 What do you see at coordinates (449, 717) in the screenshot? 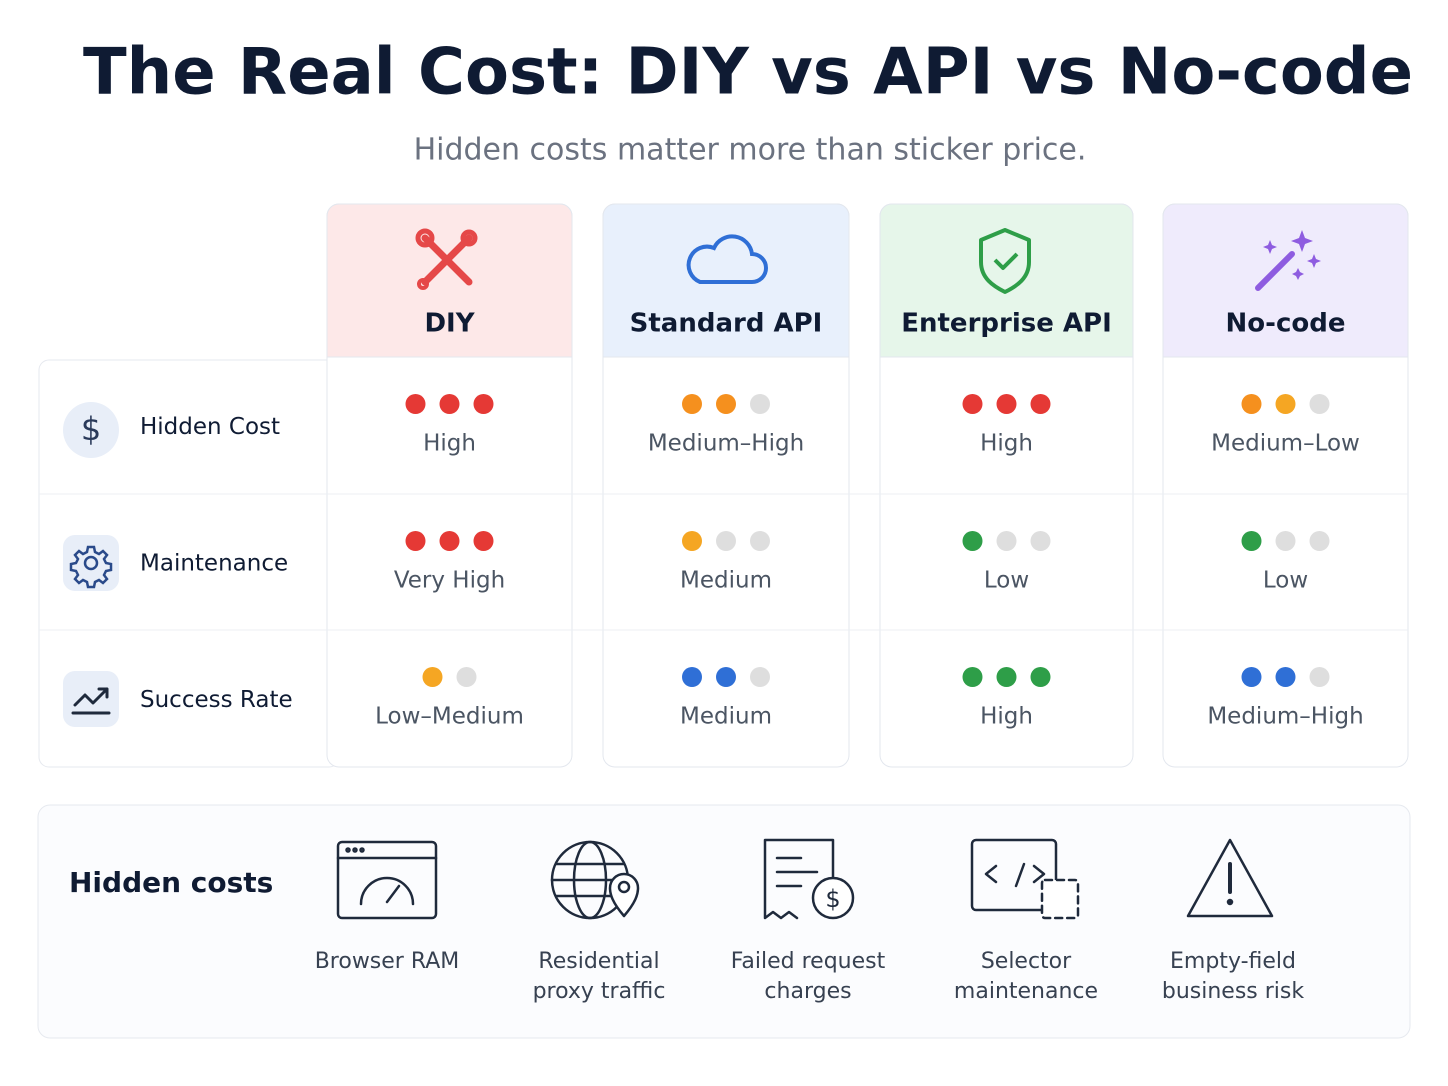
I see `rating-label: Low–Medium` at bounding box center [449, 717].